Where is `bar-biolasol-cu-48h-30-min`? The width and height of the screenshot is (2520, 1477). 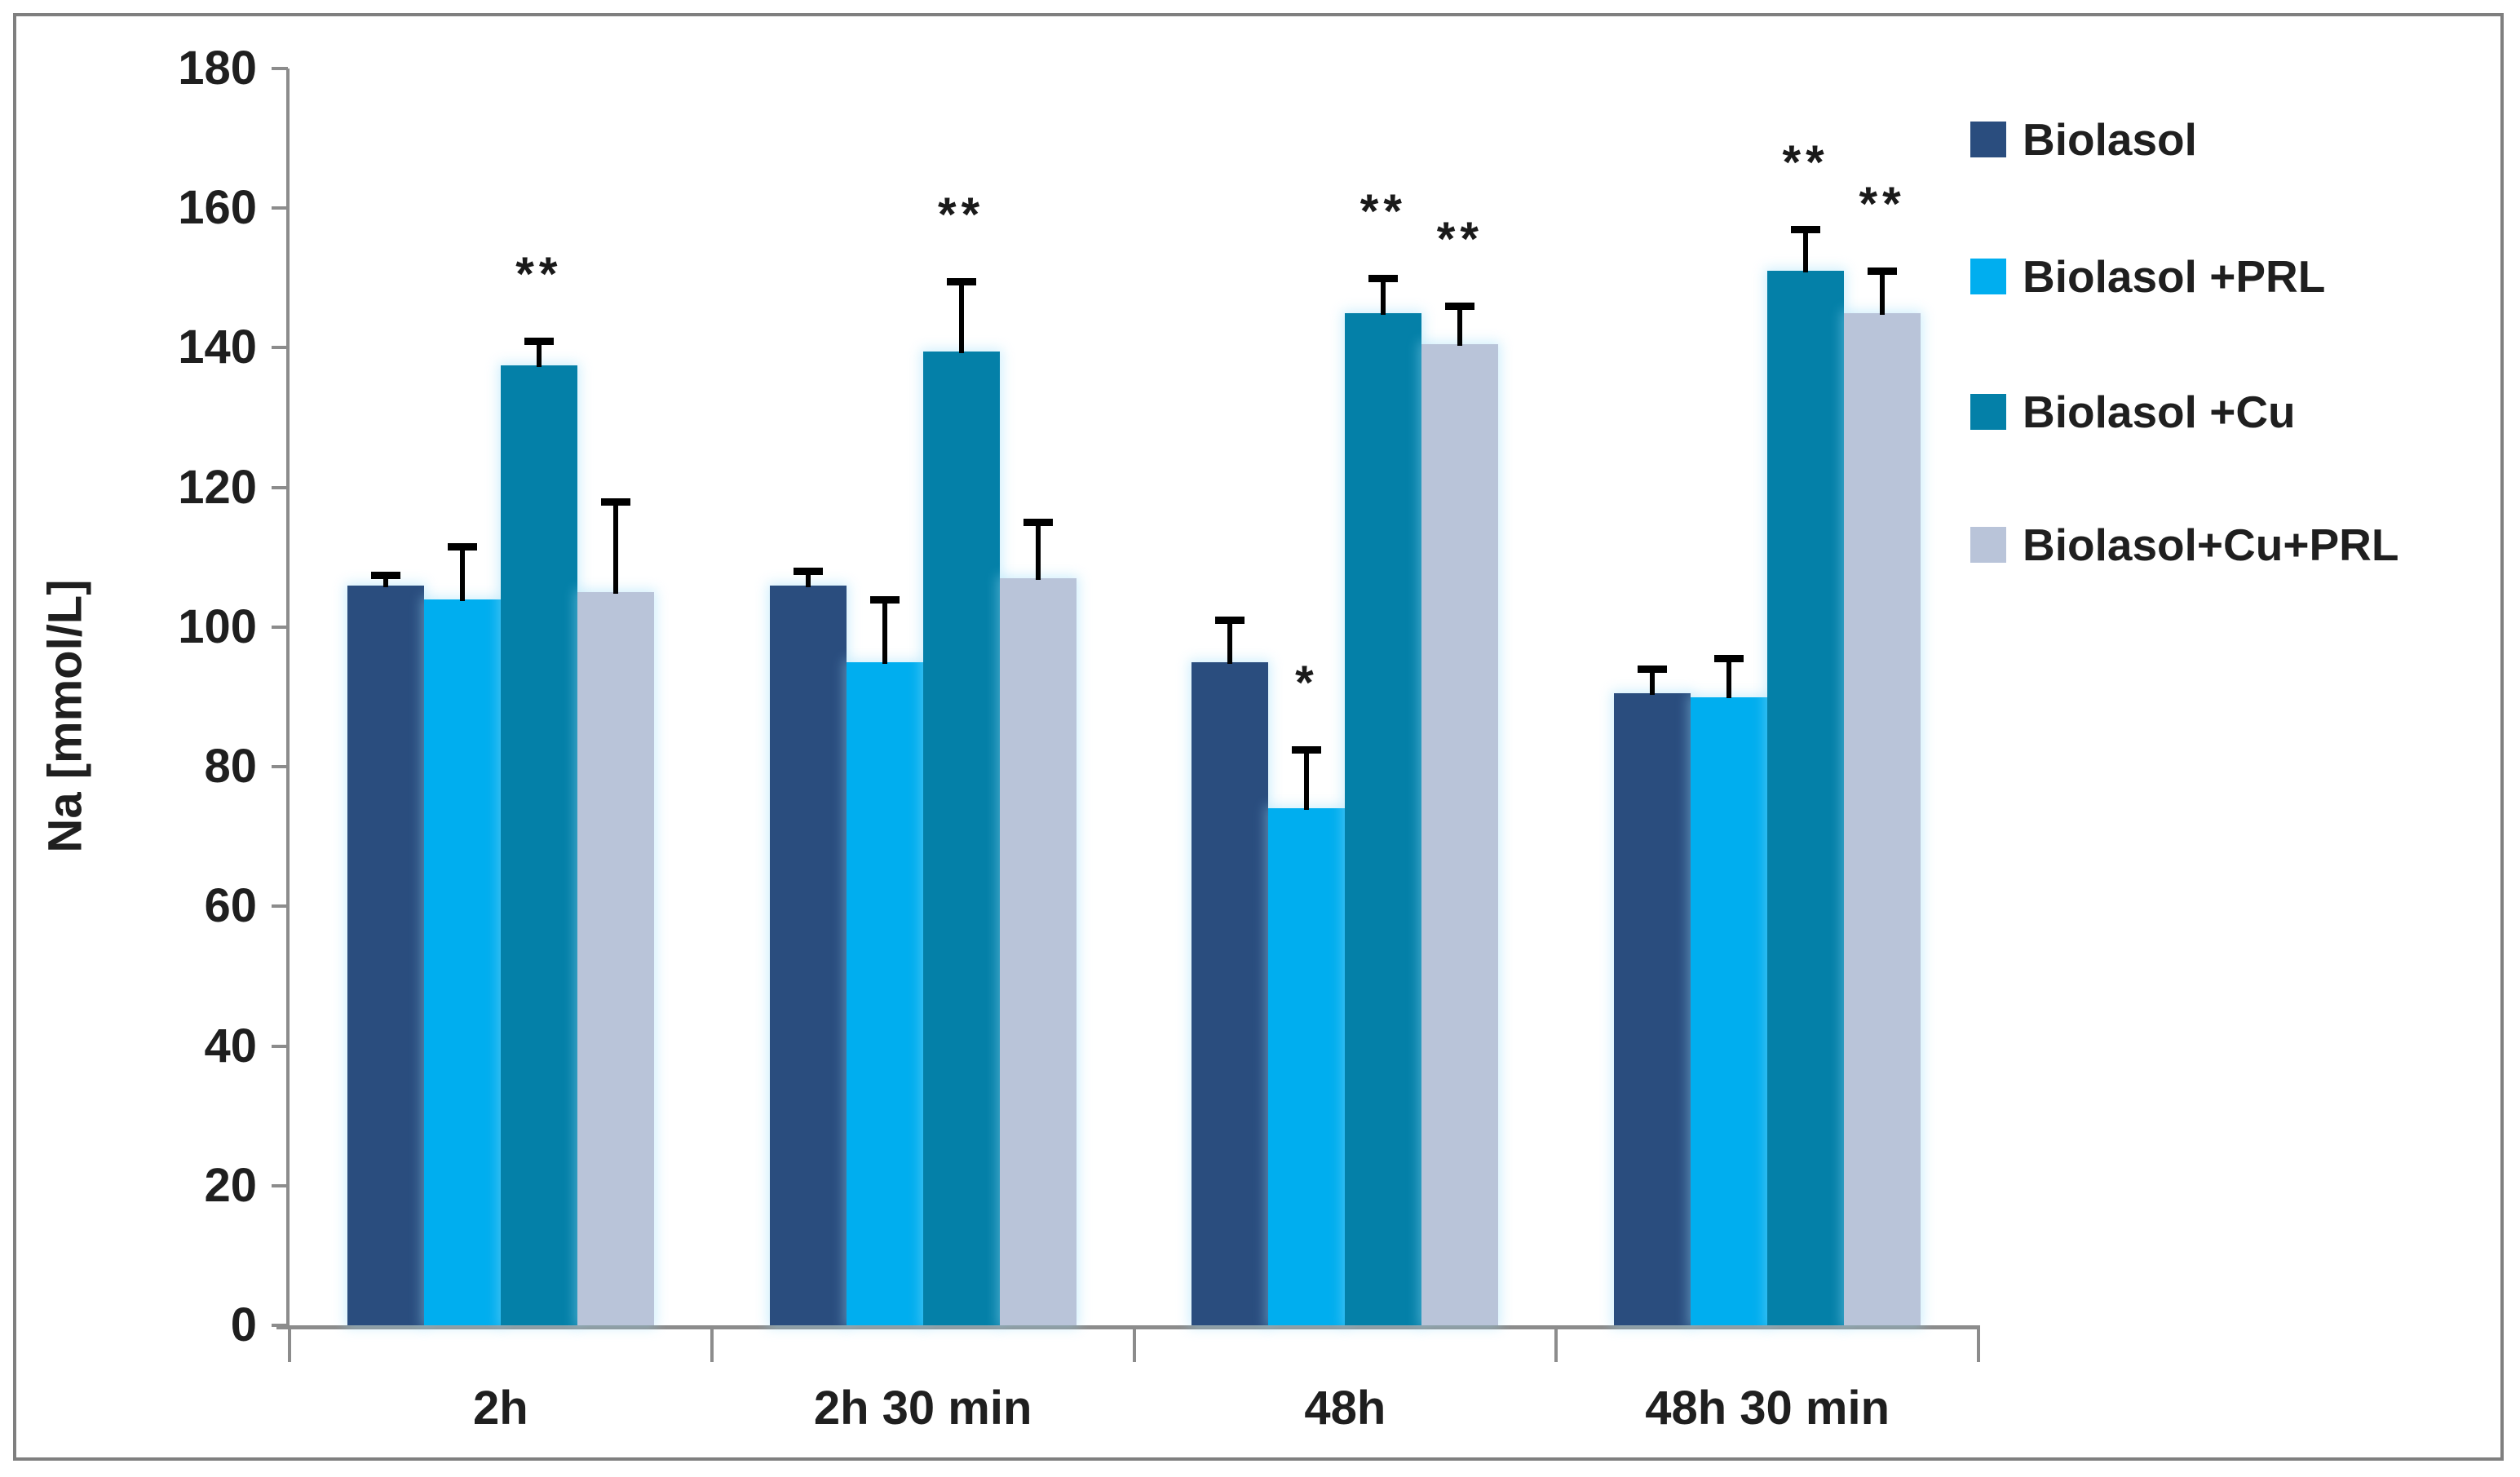 bar-biolasol-cu-48h-30-min is located at coordinates (1806, 798).